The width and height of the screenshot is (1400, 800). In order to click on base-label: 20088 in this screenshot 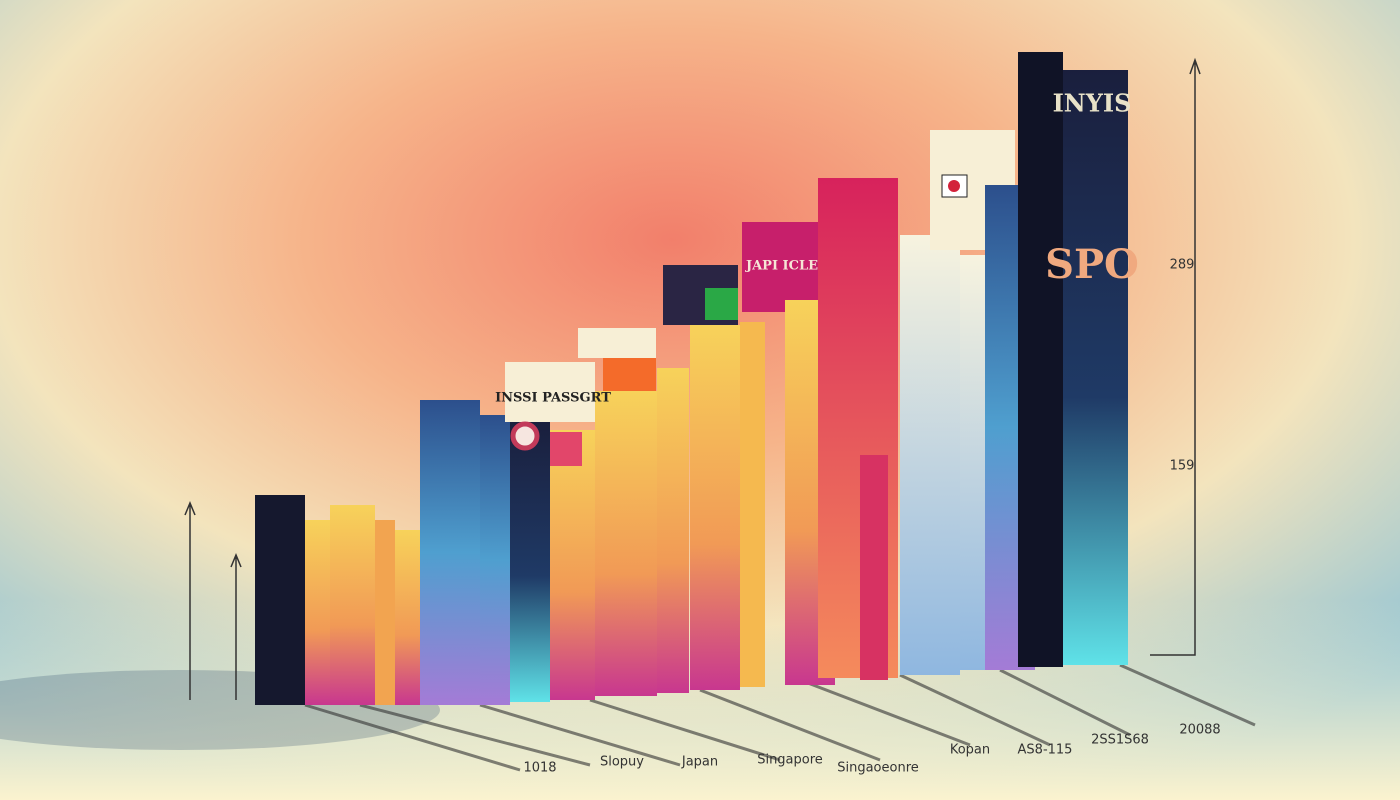, I will do `click(1199, 730)`.